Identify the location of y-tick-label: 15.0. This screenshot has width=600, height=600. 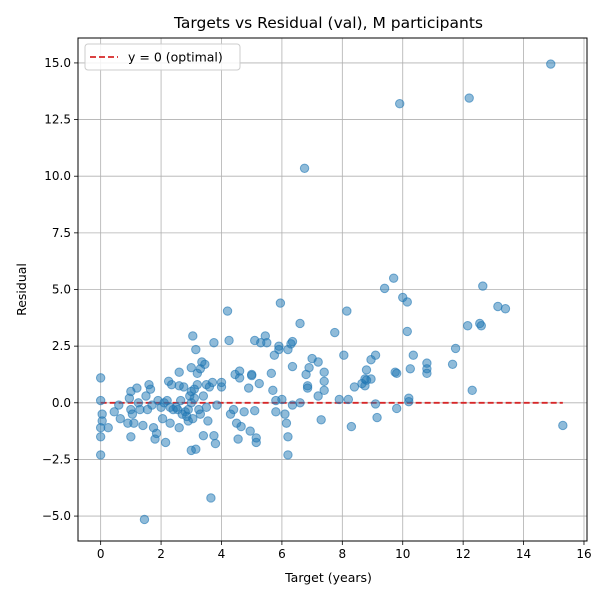
(57, 63).